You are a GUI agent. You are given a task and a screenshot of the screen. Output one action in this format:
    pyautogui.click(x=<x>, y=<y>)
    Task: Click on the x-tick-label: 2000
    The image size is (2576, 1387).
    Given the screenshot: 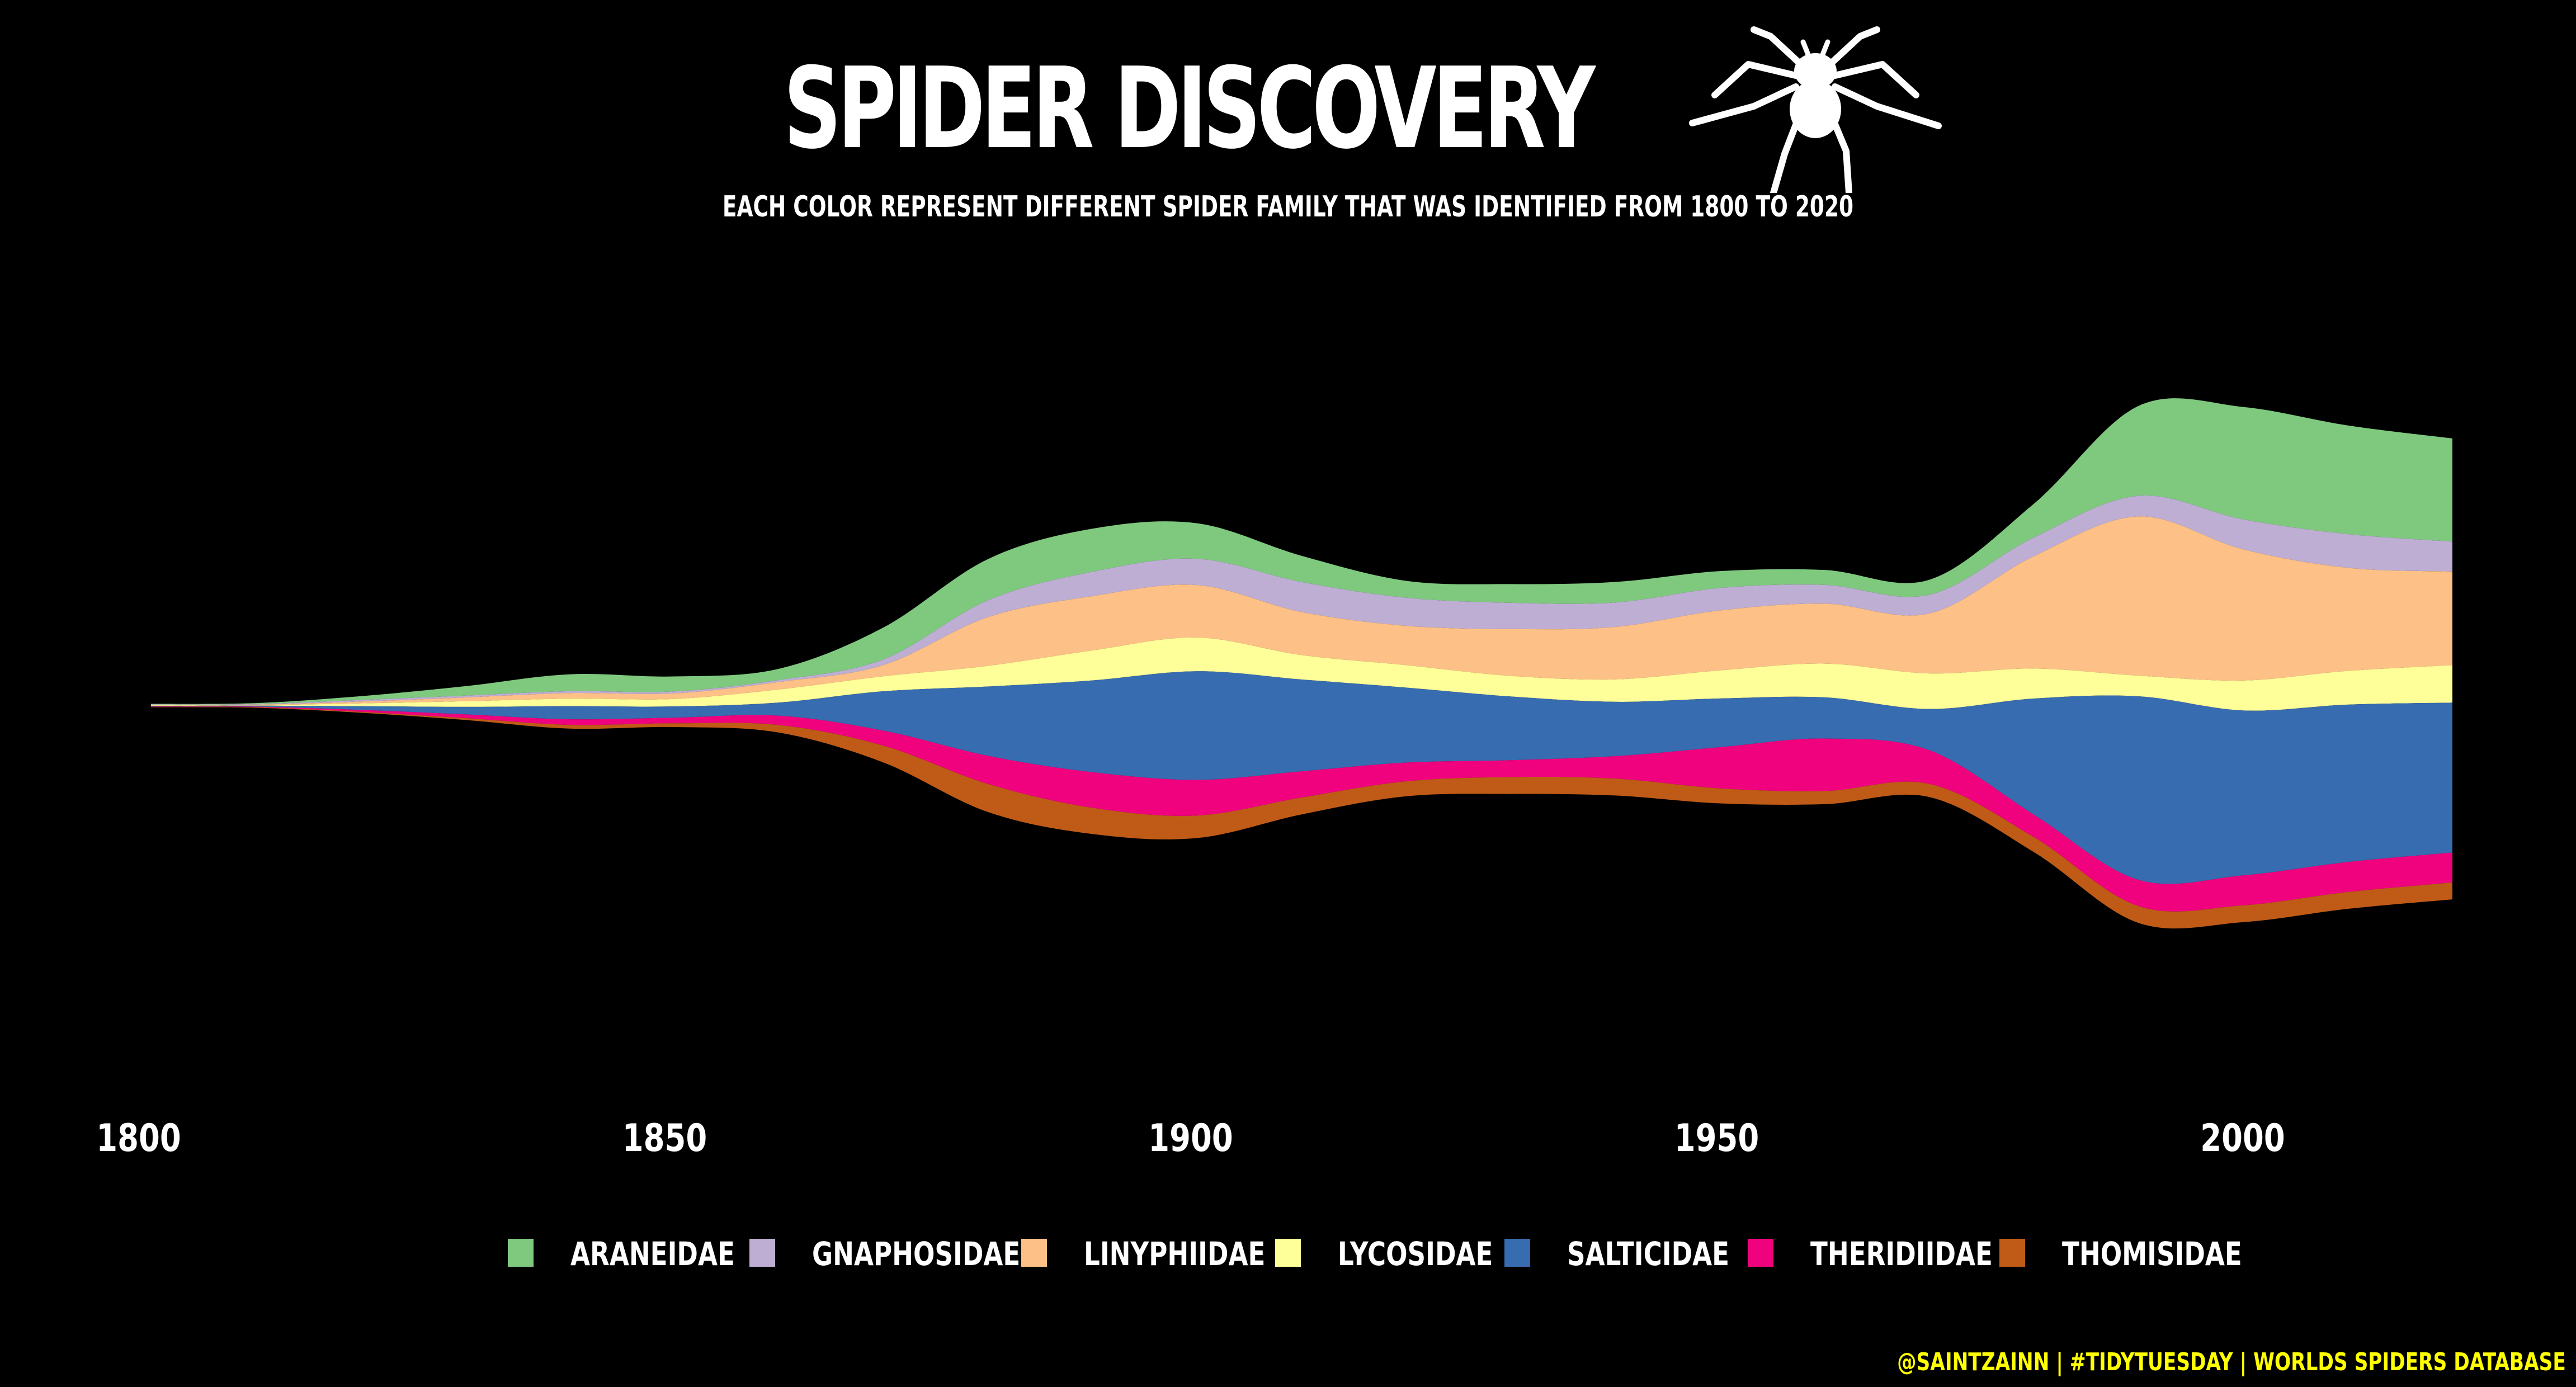 What is the action you would take?
    pyautogui.click(x=2242, y=1138)
    